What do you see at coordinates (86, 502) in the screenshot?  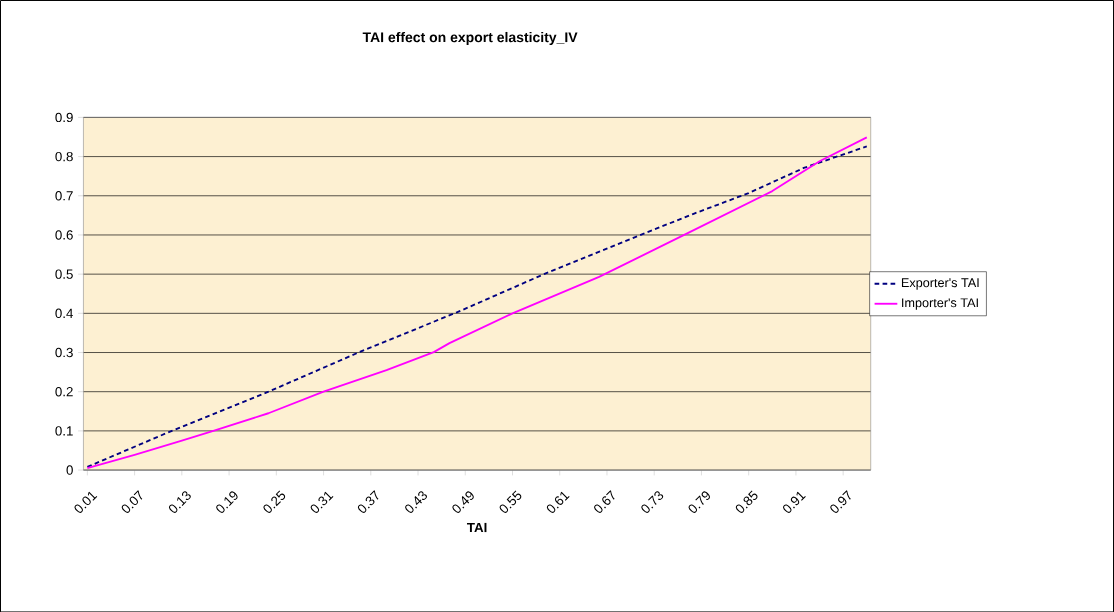 I see `x-tick-label: 0.01` at bounding box center [86, 502].